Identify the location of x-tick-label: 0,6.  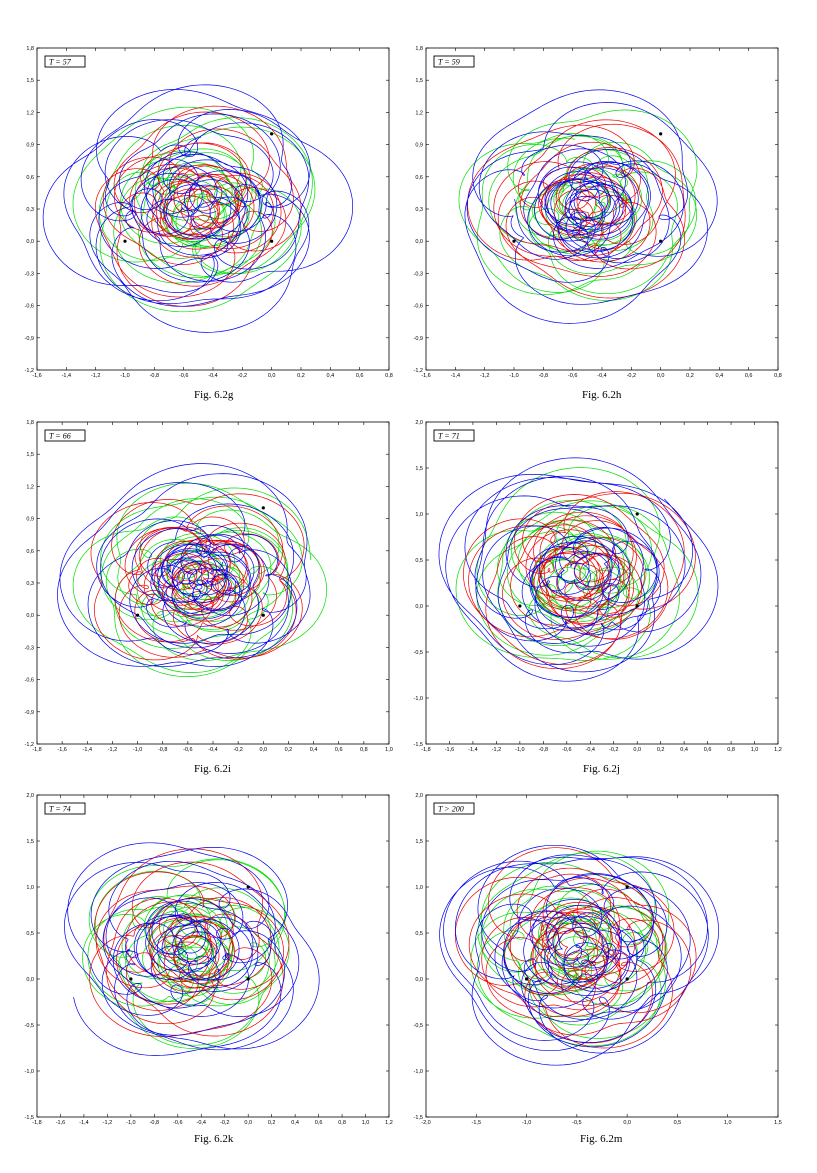
(708, 750).